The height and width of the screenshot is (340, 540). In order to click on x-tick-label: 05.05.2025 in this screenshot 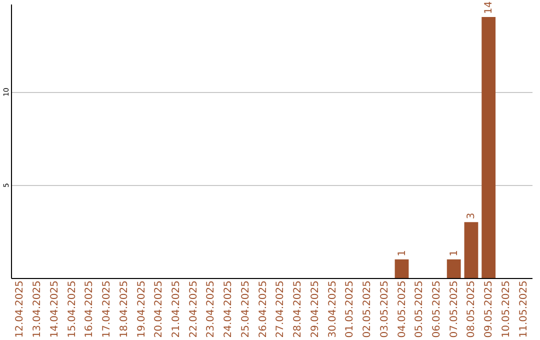, I will do `click(420, 309)`.